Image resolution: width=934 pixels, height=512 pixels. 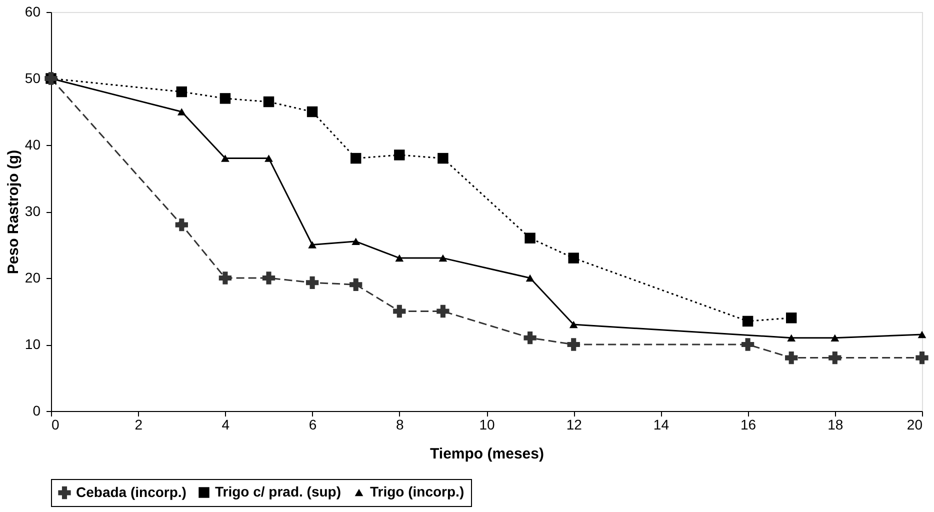 What do you see at coordinates (914, 424) in the screenshot?
I see `x-tick-label: 20` at bounding box center [914, 424].